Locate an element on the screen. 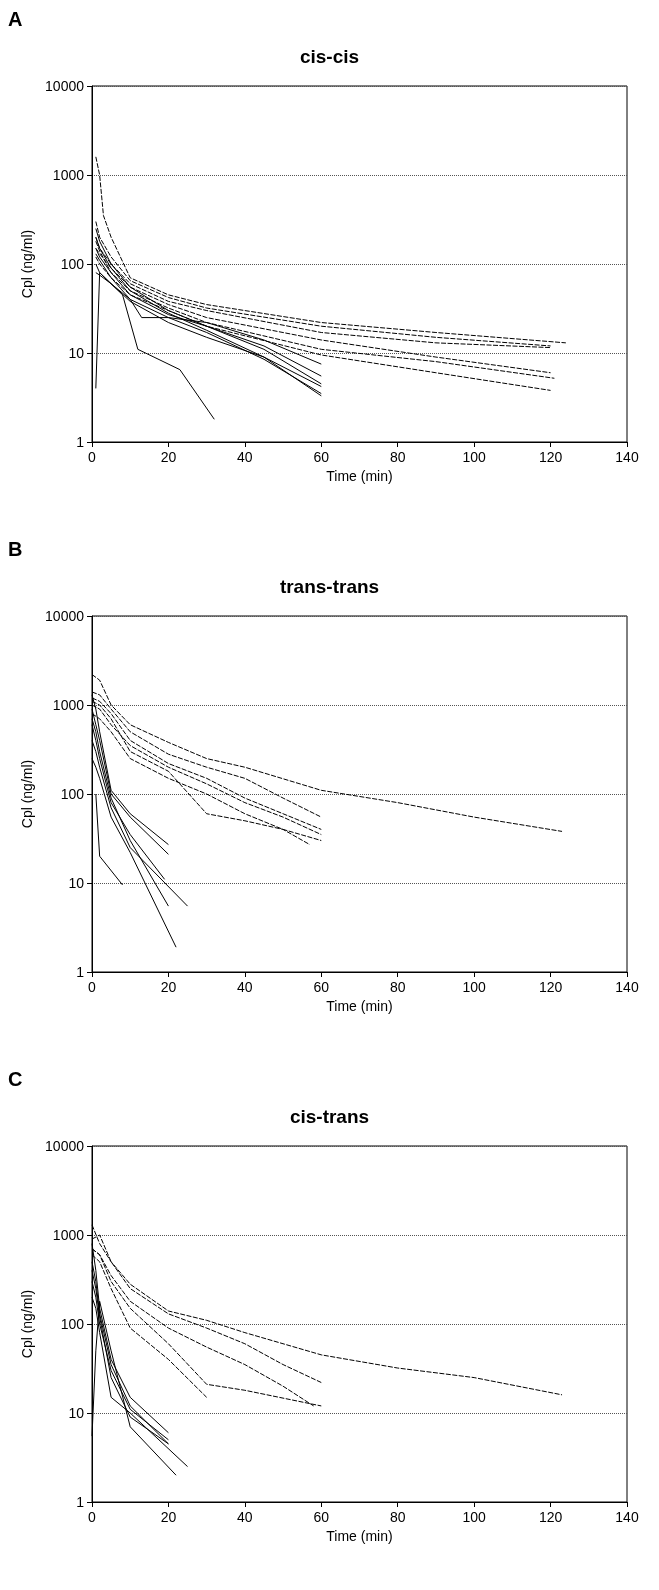 The width and height of the screenshot is (659, 1590). chart-title: trans-trans is located at coordinates (329, 586).